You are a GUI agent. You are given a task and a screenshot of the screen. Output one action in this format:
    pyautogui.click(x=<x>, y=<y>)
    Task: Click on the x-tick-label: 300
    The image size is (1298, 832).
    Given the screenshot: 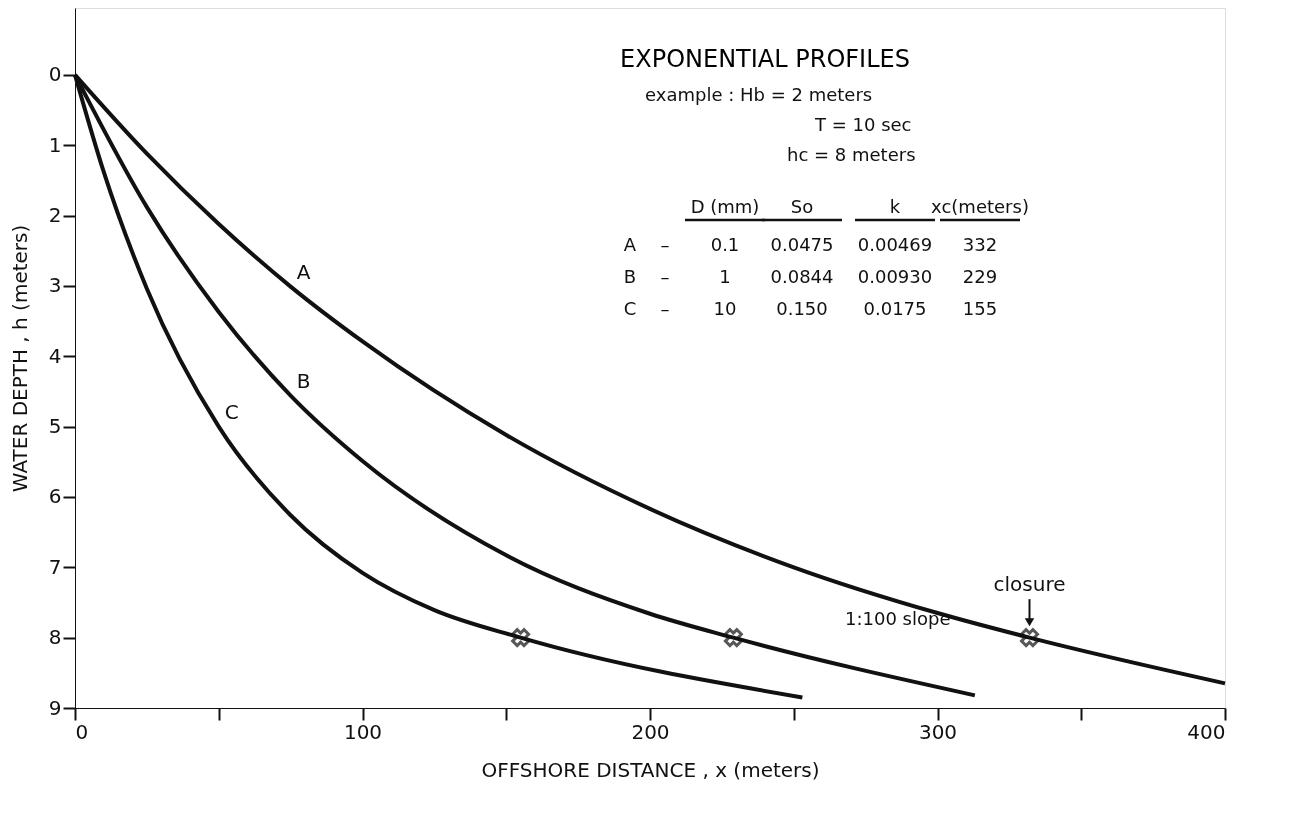 What is the action you would take?
    pyautogui.click(x=938, y=731)
    